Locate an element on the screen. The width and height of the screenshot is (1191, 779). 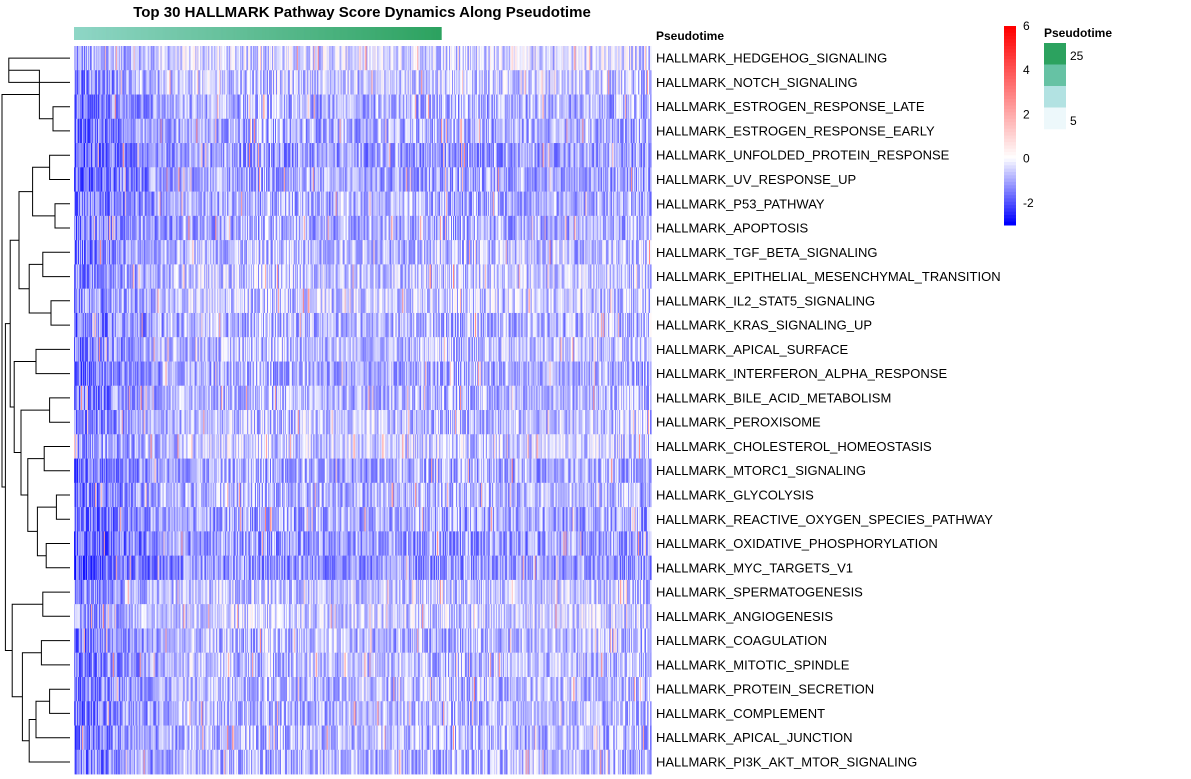
heatmap-row is located at coordinates (363, 131).